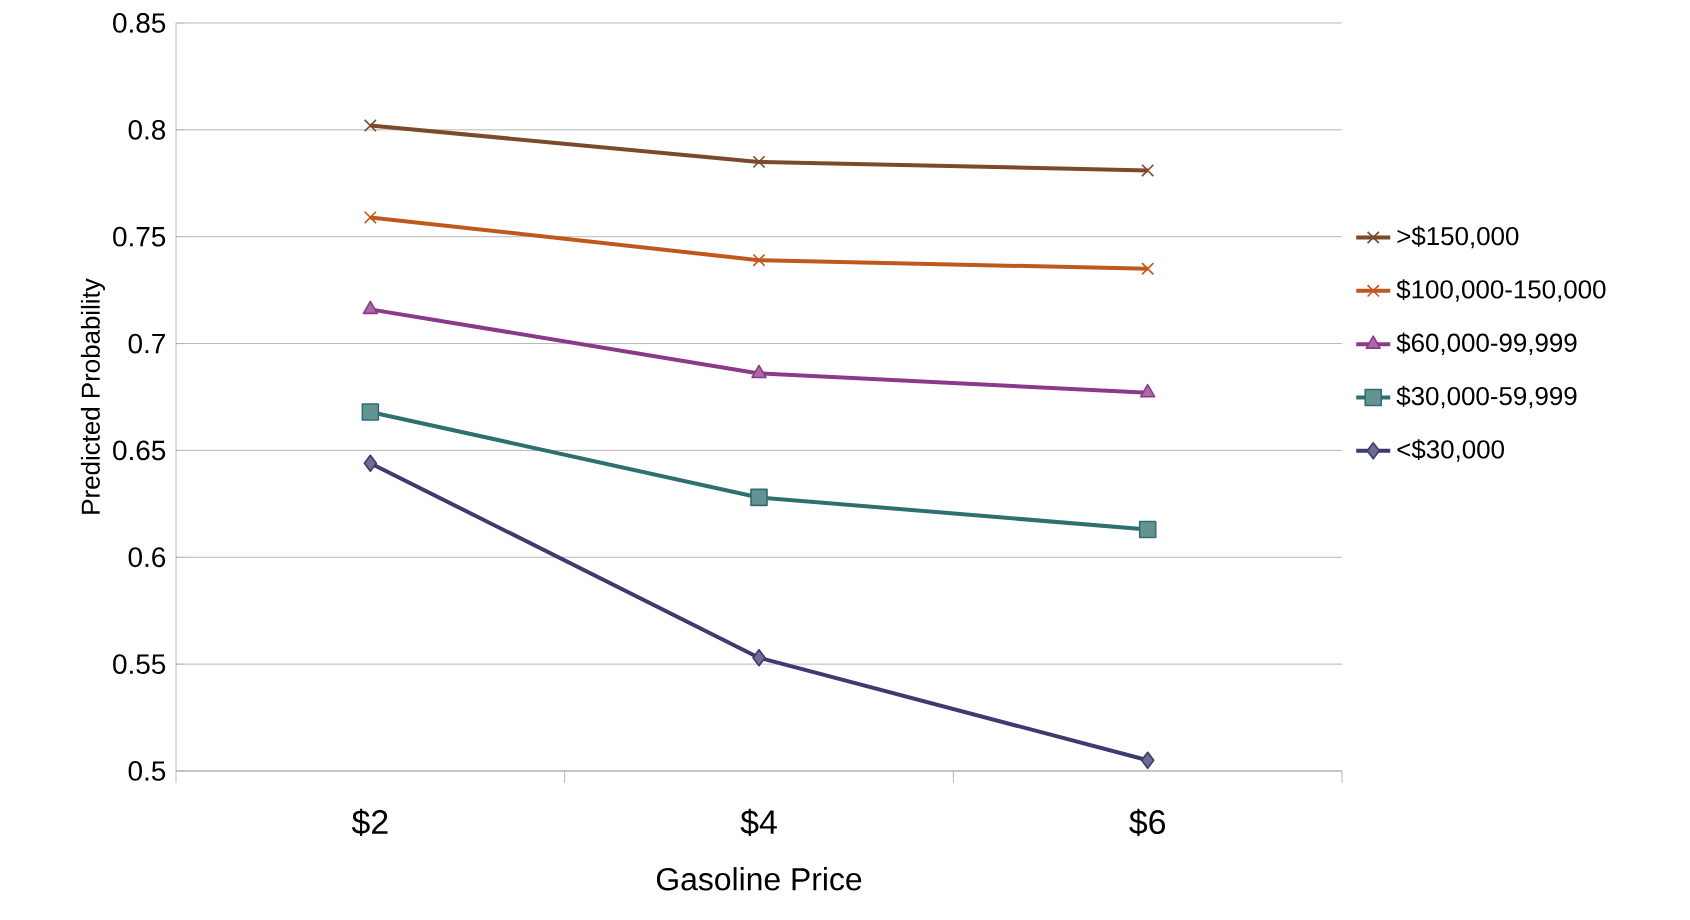 This screenshot has height=920, width=1690. What do you see at coordinates (1501, 290) in the screenshot?
I see `legend-label: $100,000-150,000` at bounding box center [1501, 290].